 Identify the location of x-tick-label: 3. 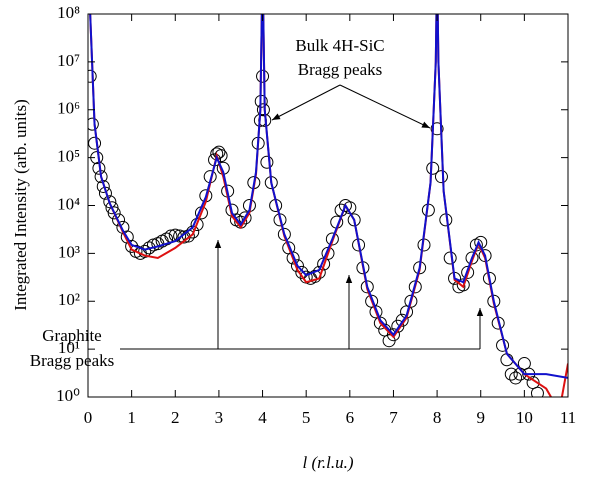
(219, 417).